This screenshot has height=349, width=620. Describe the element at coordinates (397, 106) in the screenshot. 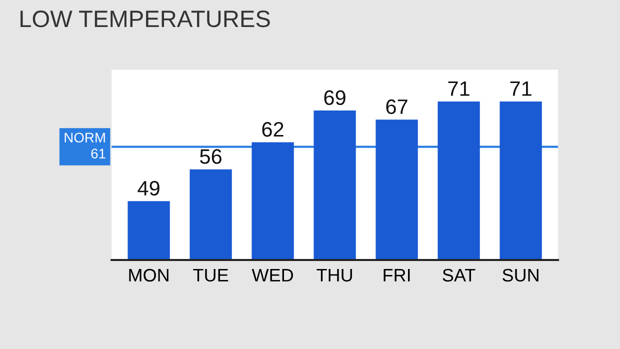

I see `data-label: 67` at that location.